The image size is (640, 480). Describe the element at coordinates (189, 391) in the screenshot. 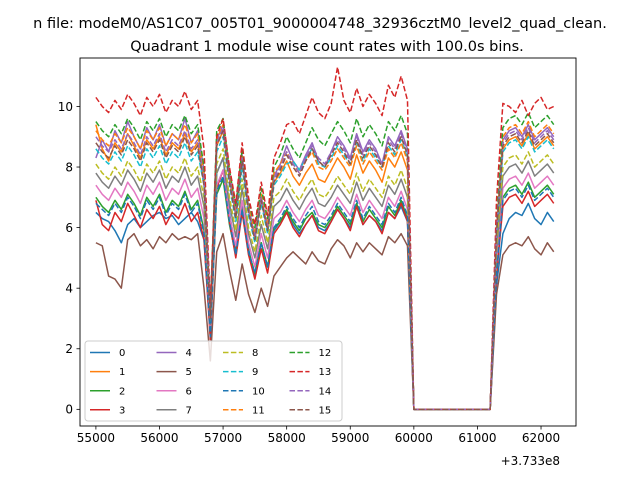

I see `legend-label: 6` at that location.